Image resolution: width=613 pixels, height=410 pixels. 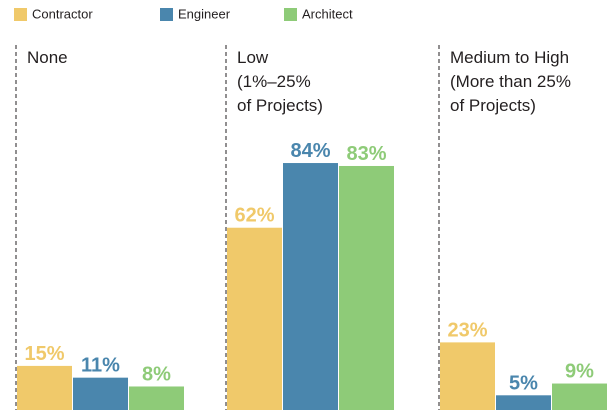 I want to click on value-label: 9%, so click(x=579, y=372).